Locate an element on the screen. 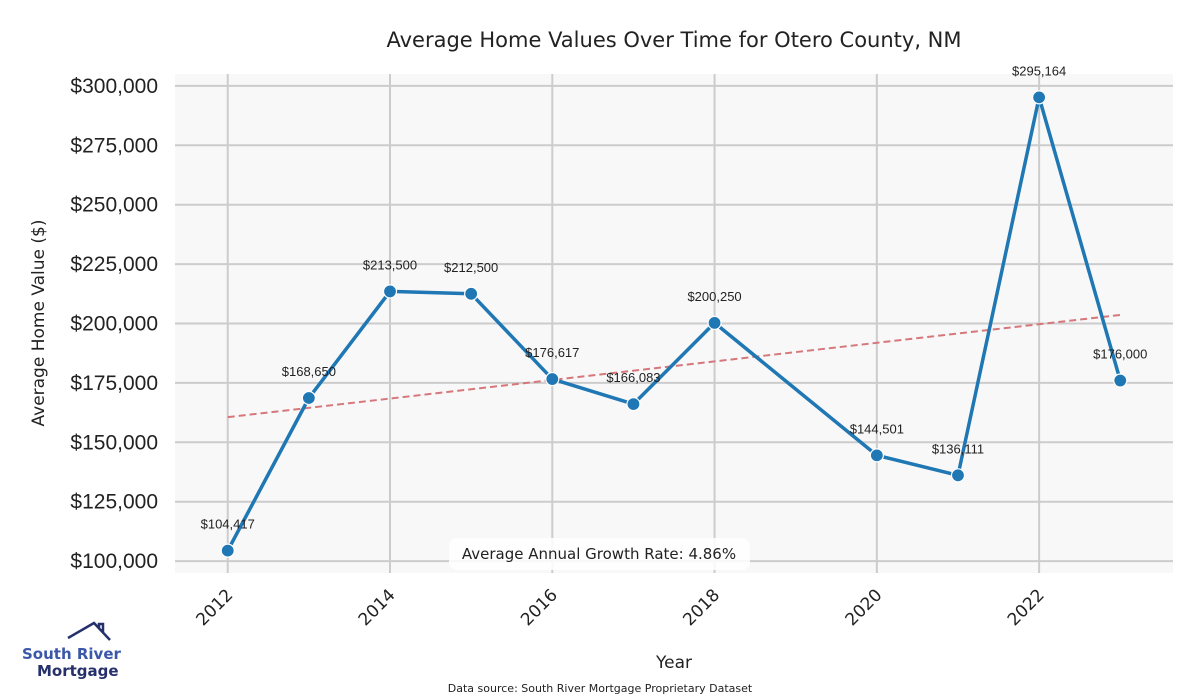  data-label: $166,083 is located at coordinates (633, 377).